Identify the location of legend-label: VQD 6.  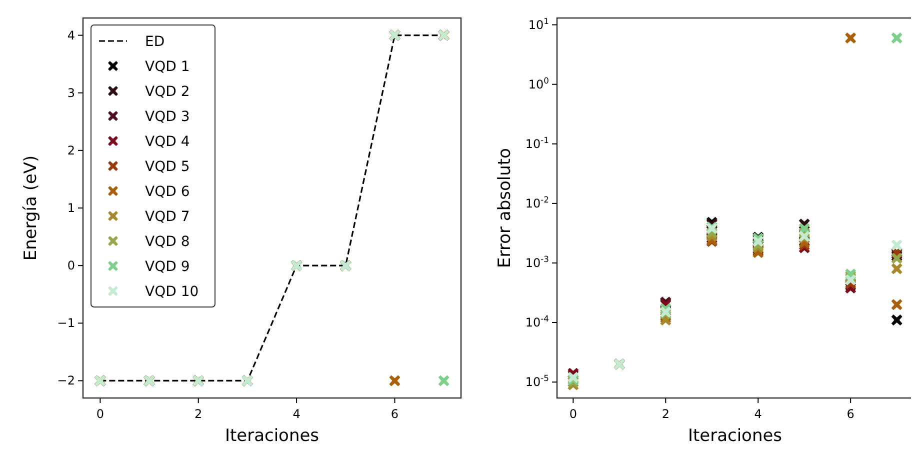
(167, 192).